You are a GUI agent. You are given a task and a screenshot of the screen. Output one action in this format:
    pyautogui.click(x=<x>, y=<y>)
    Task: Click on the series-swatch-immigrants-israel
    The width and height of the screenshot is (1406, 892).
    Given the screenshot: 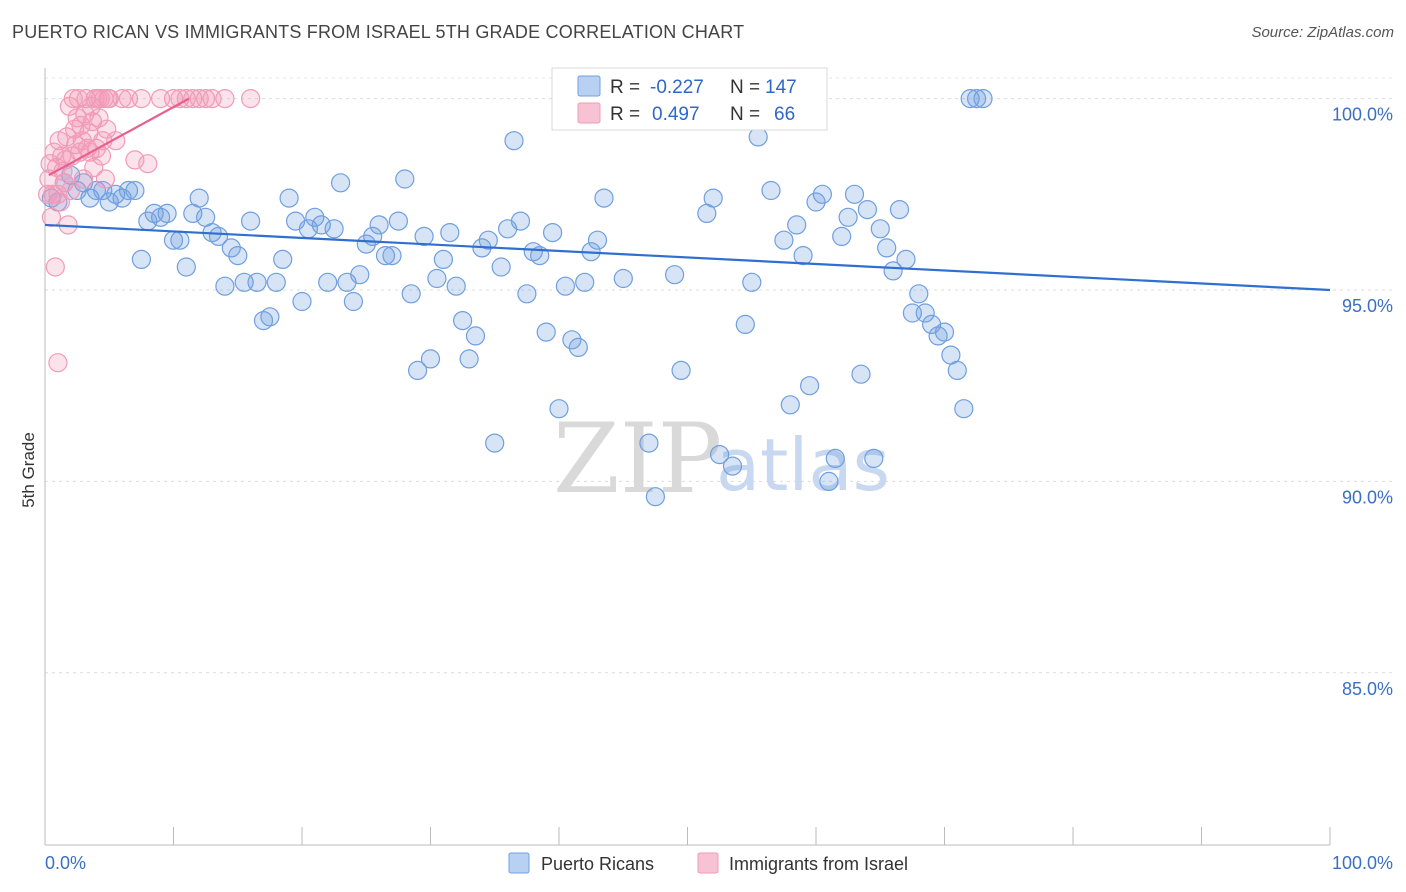 What is the action you would take?
    pyautogui.click(x=708, y=863)
    